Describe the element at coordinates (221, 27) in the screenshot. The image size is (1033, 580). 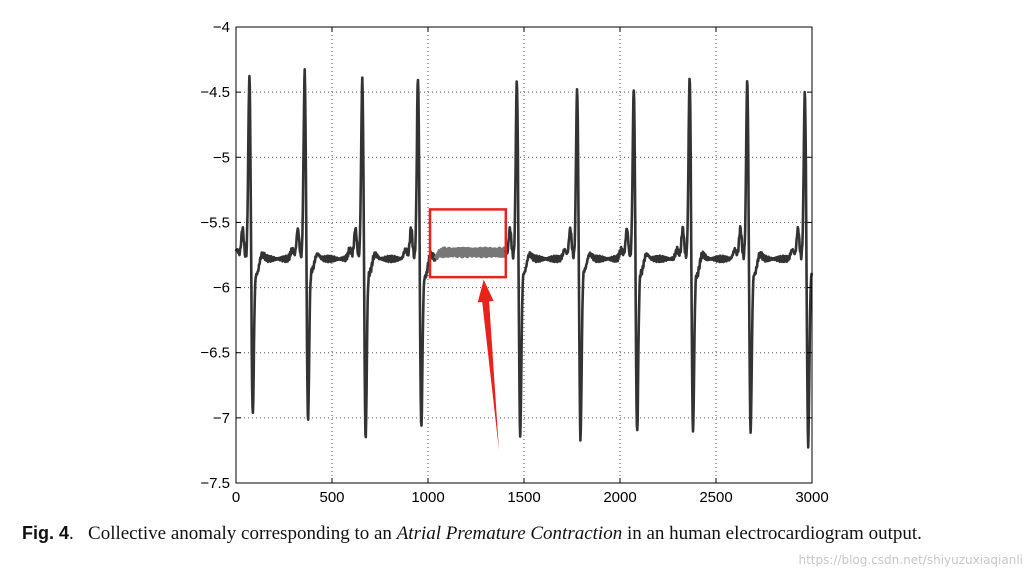
I see `y-tick-label-0: −4` at that location.